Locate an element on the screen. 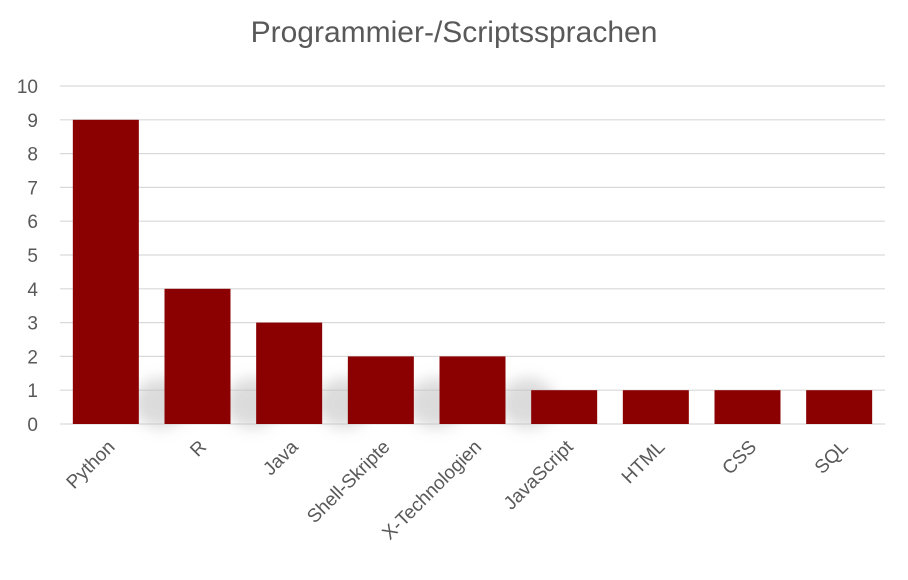 This screenshot has height=580, width=908. bar-x-technologien is located at coordinates (472, 390).